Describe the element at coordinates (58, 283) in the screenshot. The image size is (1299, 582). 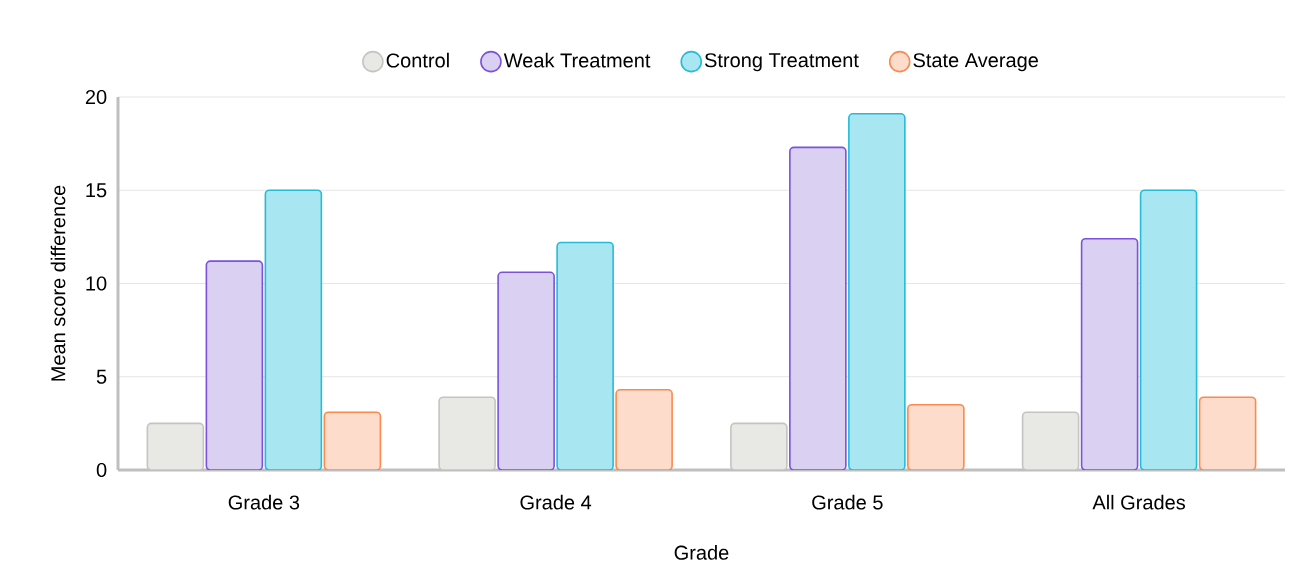
I see `y-axis-title: Mean score difference` at that location.